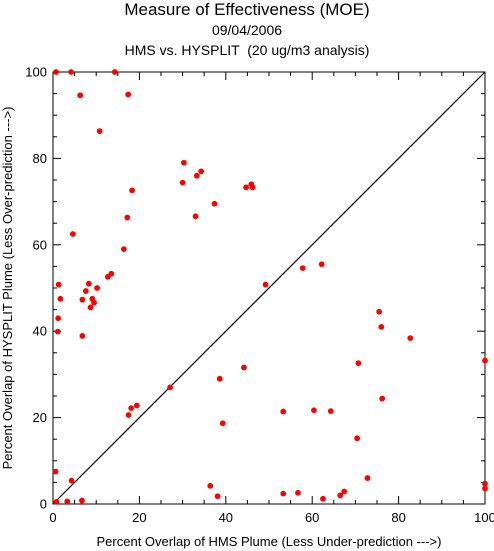 This screenshot has height=551, width=494. What do you see at coordinates (52, 517) in the screenshot?
I see `x-tick-label: 0` at bounding box center [52, 517].